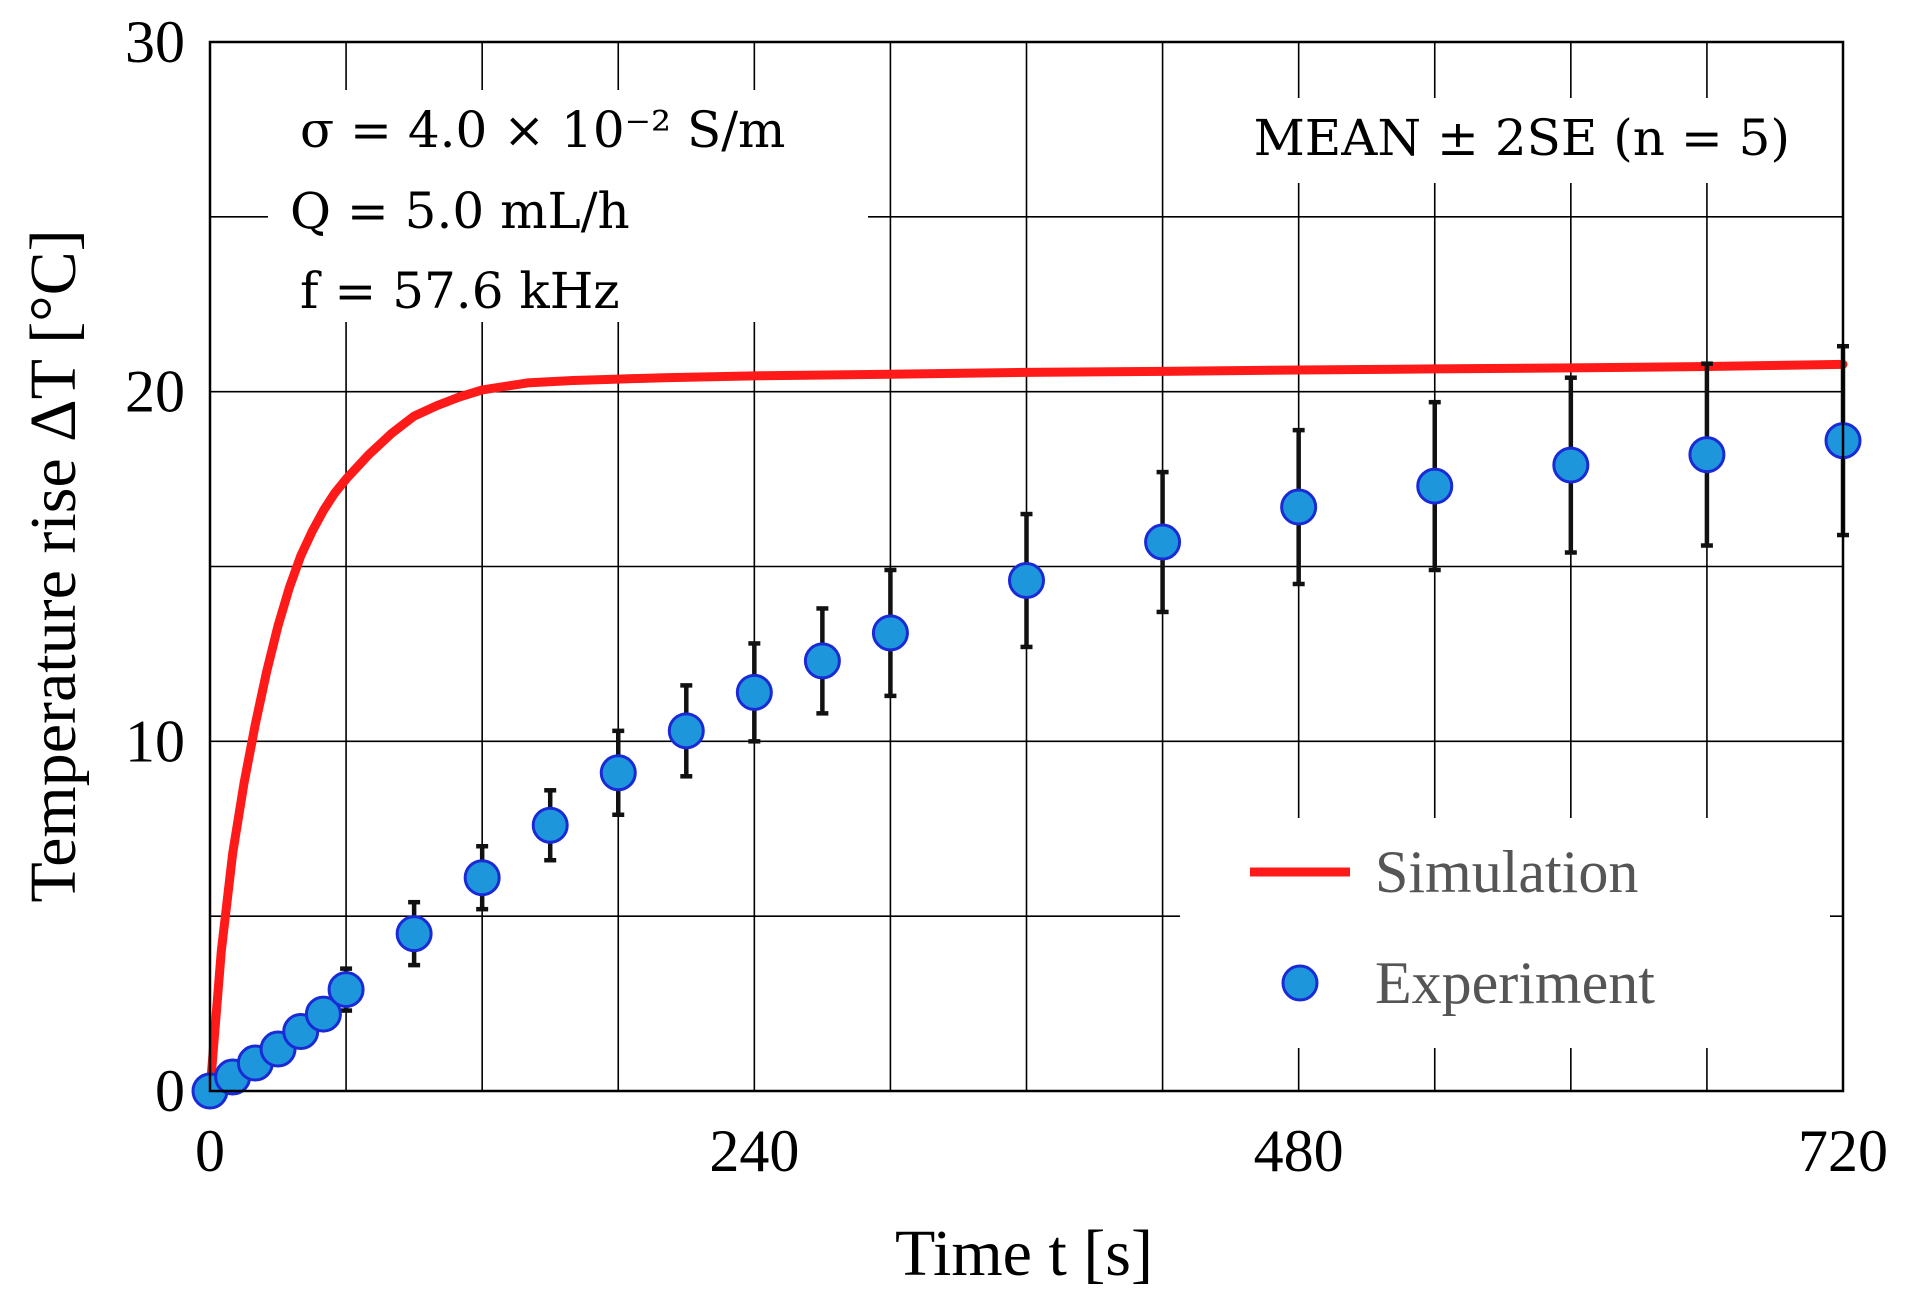 The image size is (1915, 1296). Describe the element at coordinates (1024, 1253) in the screenshot. I see `x-axis-label: Time t [s]` at that location.